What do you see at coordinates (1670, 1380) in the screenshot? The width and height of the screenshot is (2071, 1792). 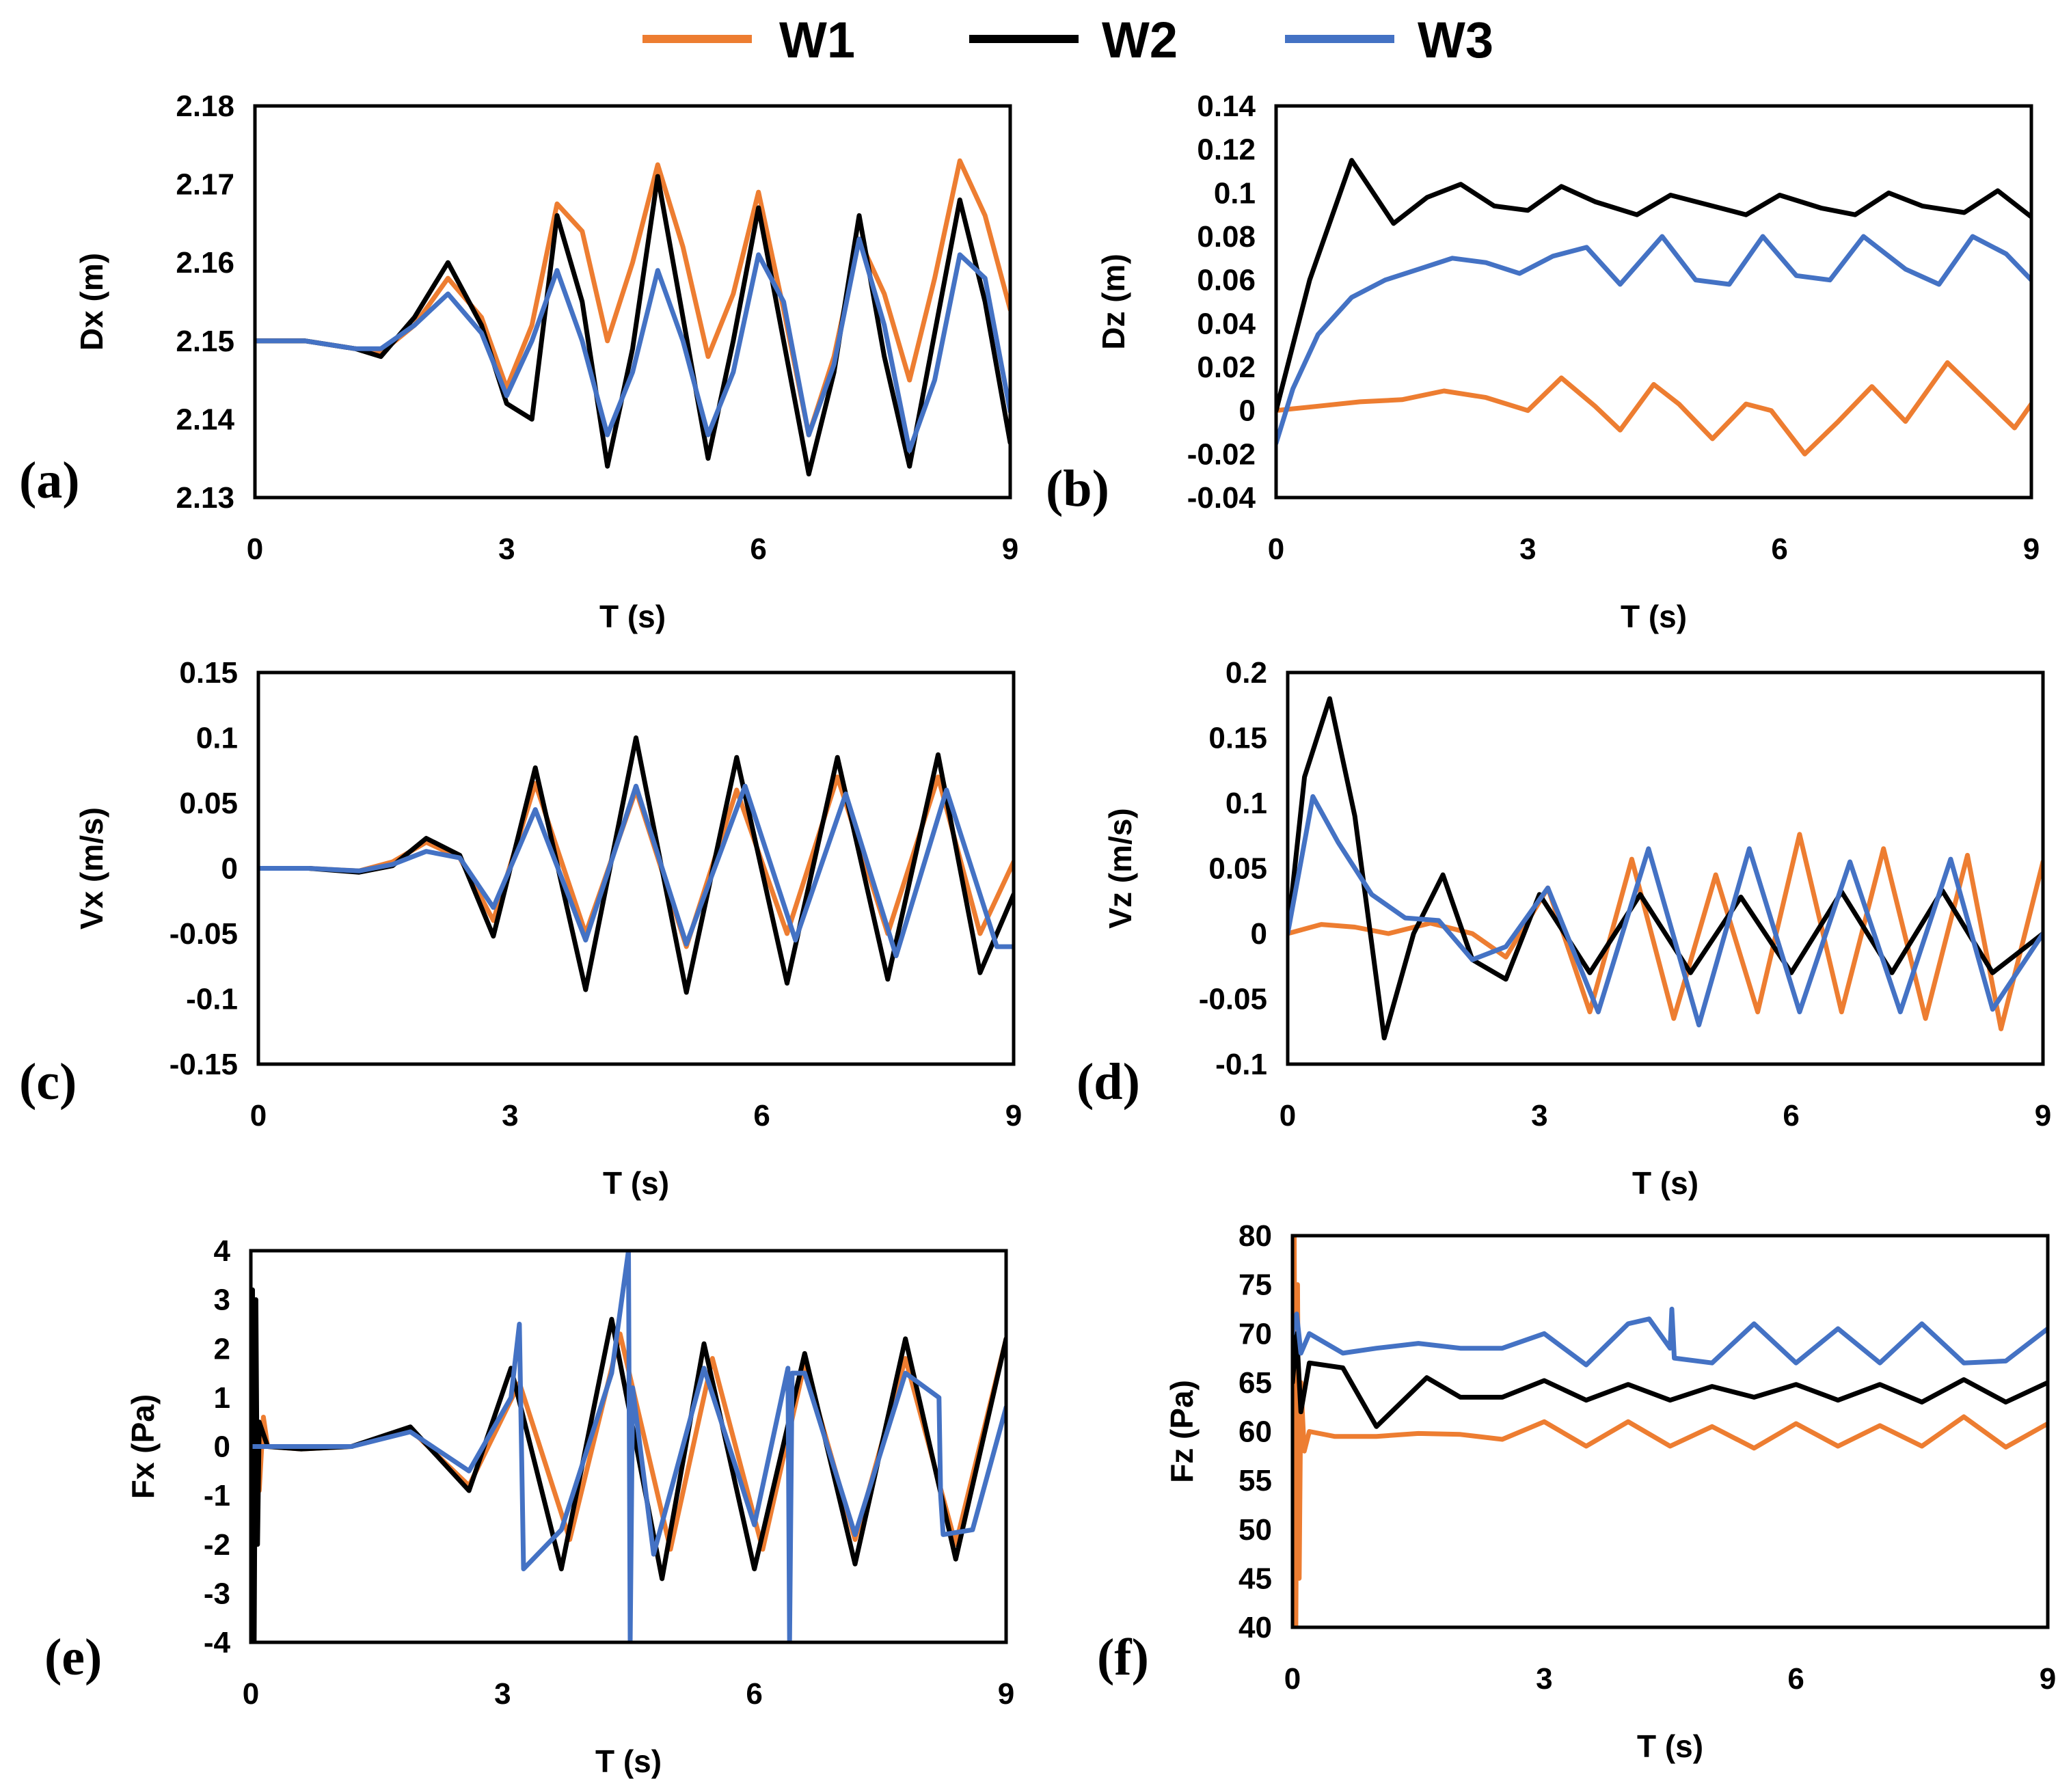 I see `series-line-f-w2` at bounding box center [1670, 1380].